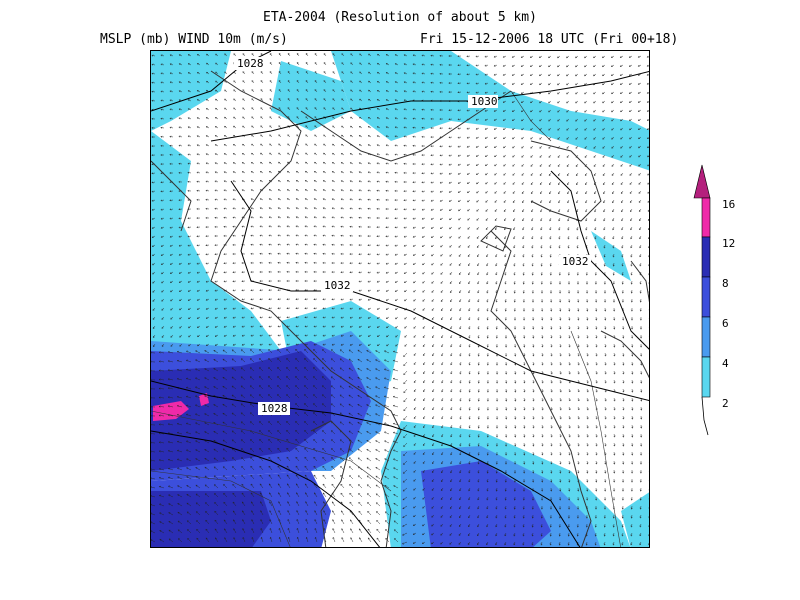 The width and height of the screenshot is (800, 600). What do you see at coordinates (725, 283) in the screenshot?
I see `colorbar-tick-8: 8` at bounding box center [725, 283].